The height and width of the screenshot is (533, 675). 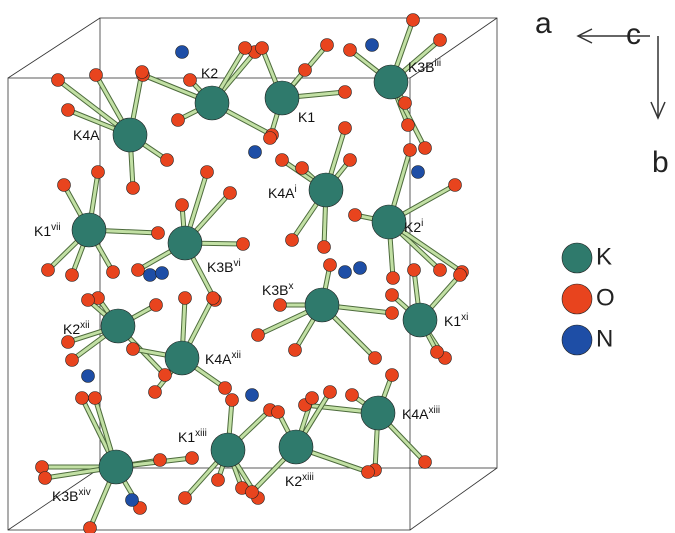 I want to click on atom-label: K4Ai, so click(x=282, y=192).